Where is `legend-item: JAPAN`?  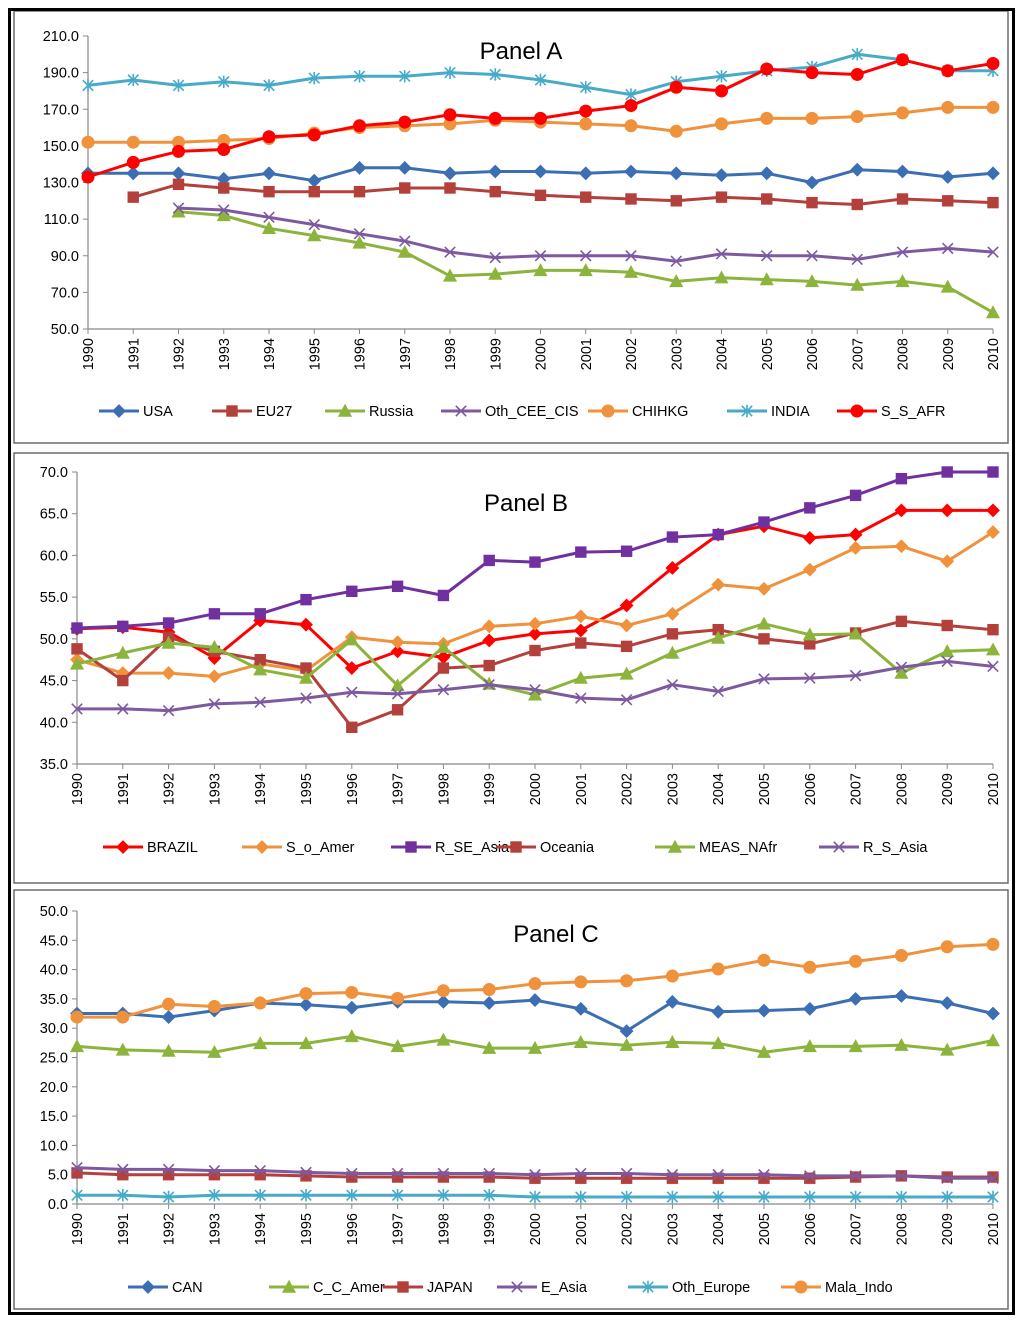 legend-item: JAPAN is located at coordinates (428, 1288).